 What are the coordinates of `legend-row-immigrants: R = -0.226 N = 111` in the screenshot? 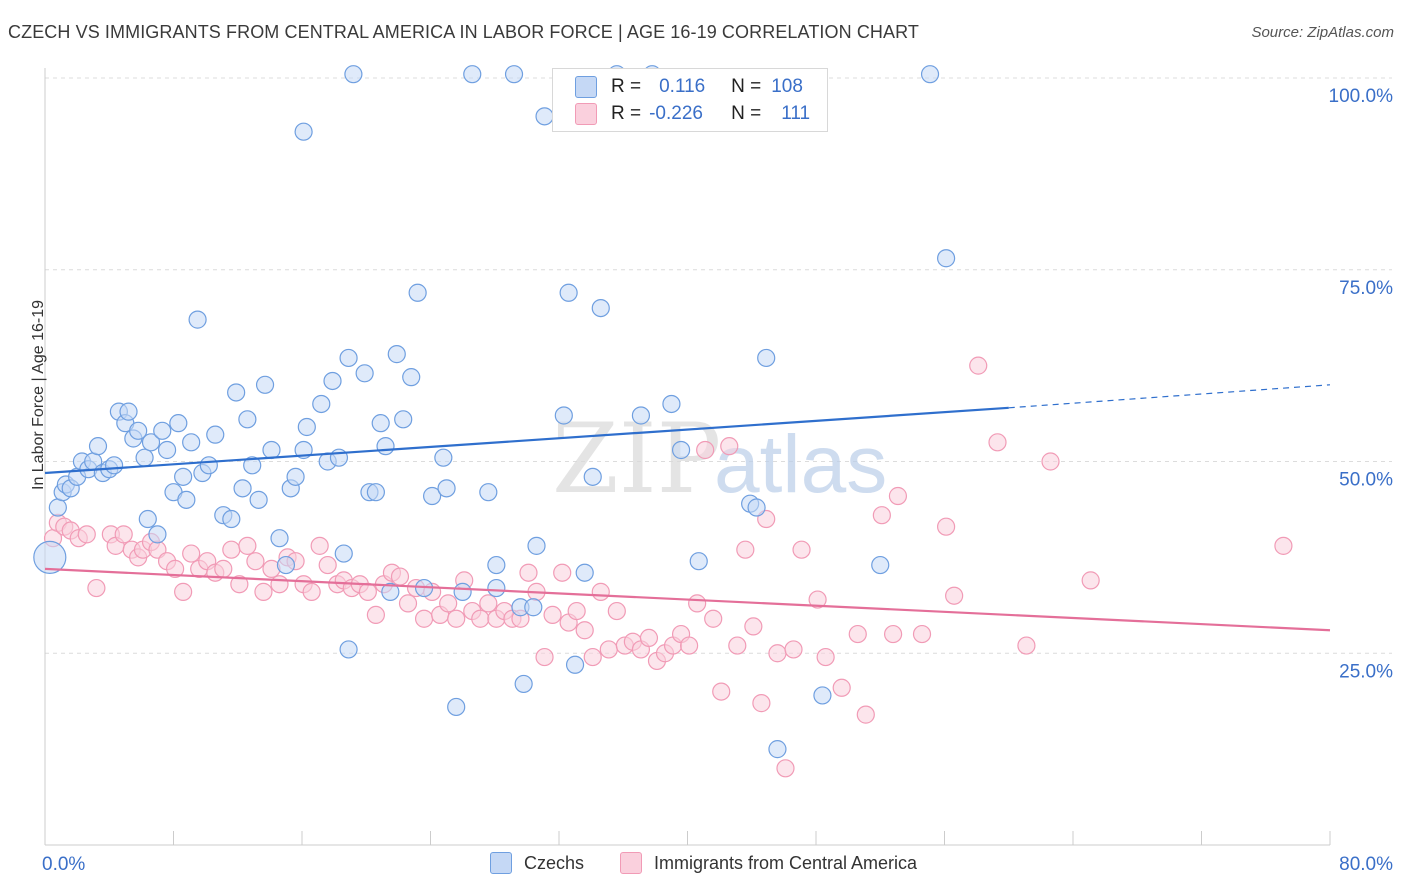 It's located at (692, 114).